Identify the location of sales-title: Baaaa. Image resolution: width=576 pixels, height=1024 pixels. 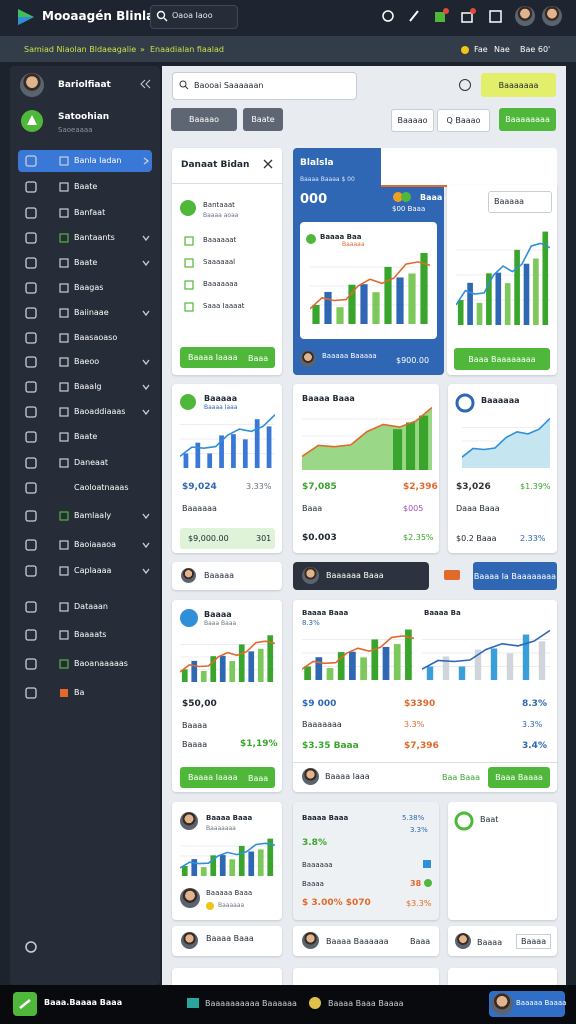
(218, 614).